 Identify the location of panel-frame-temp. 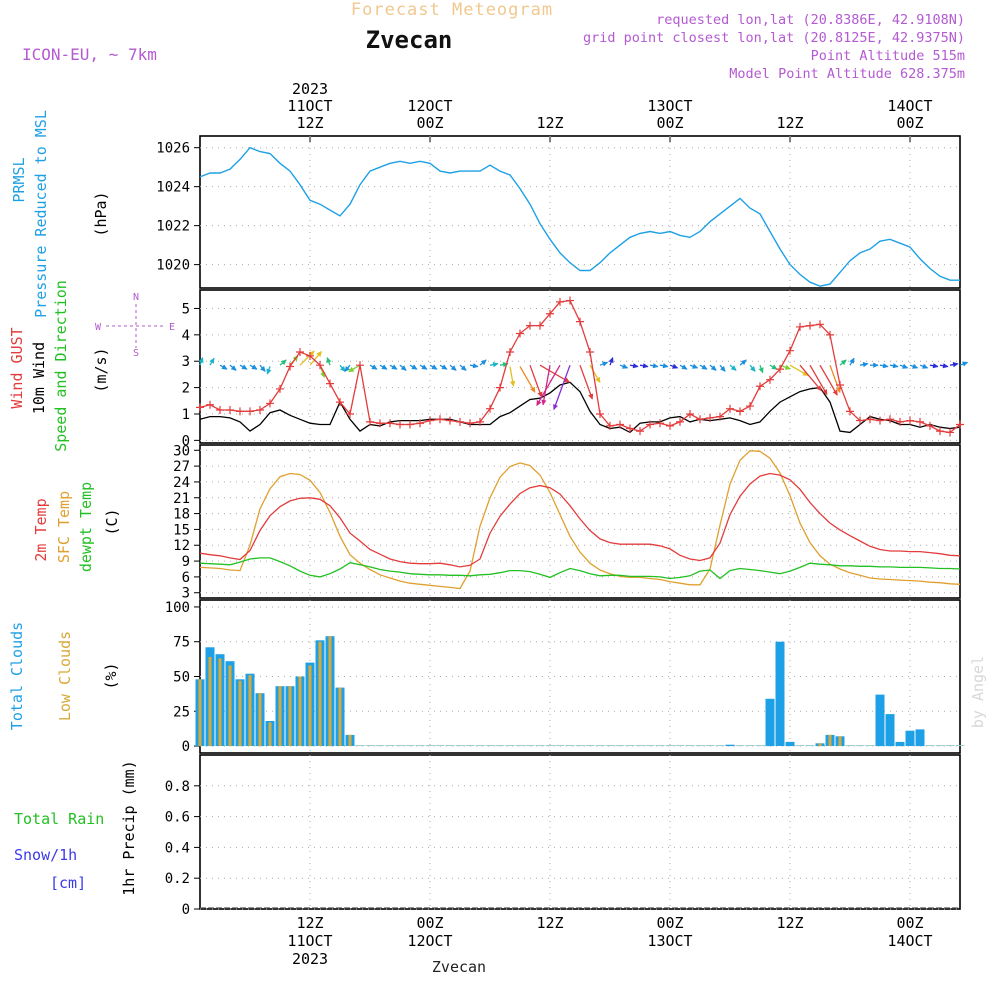
(580, 521).